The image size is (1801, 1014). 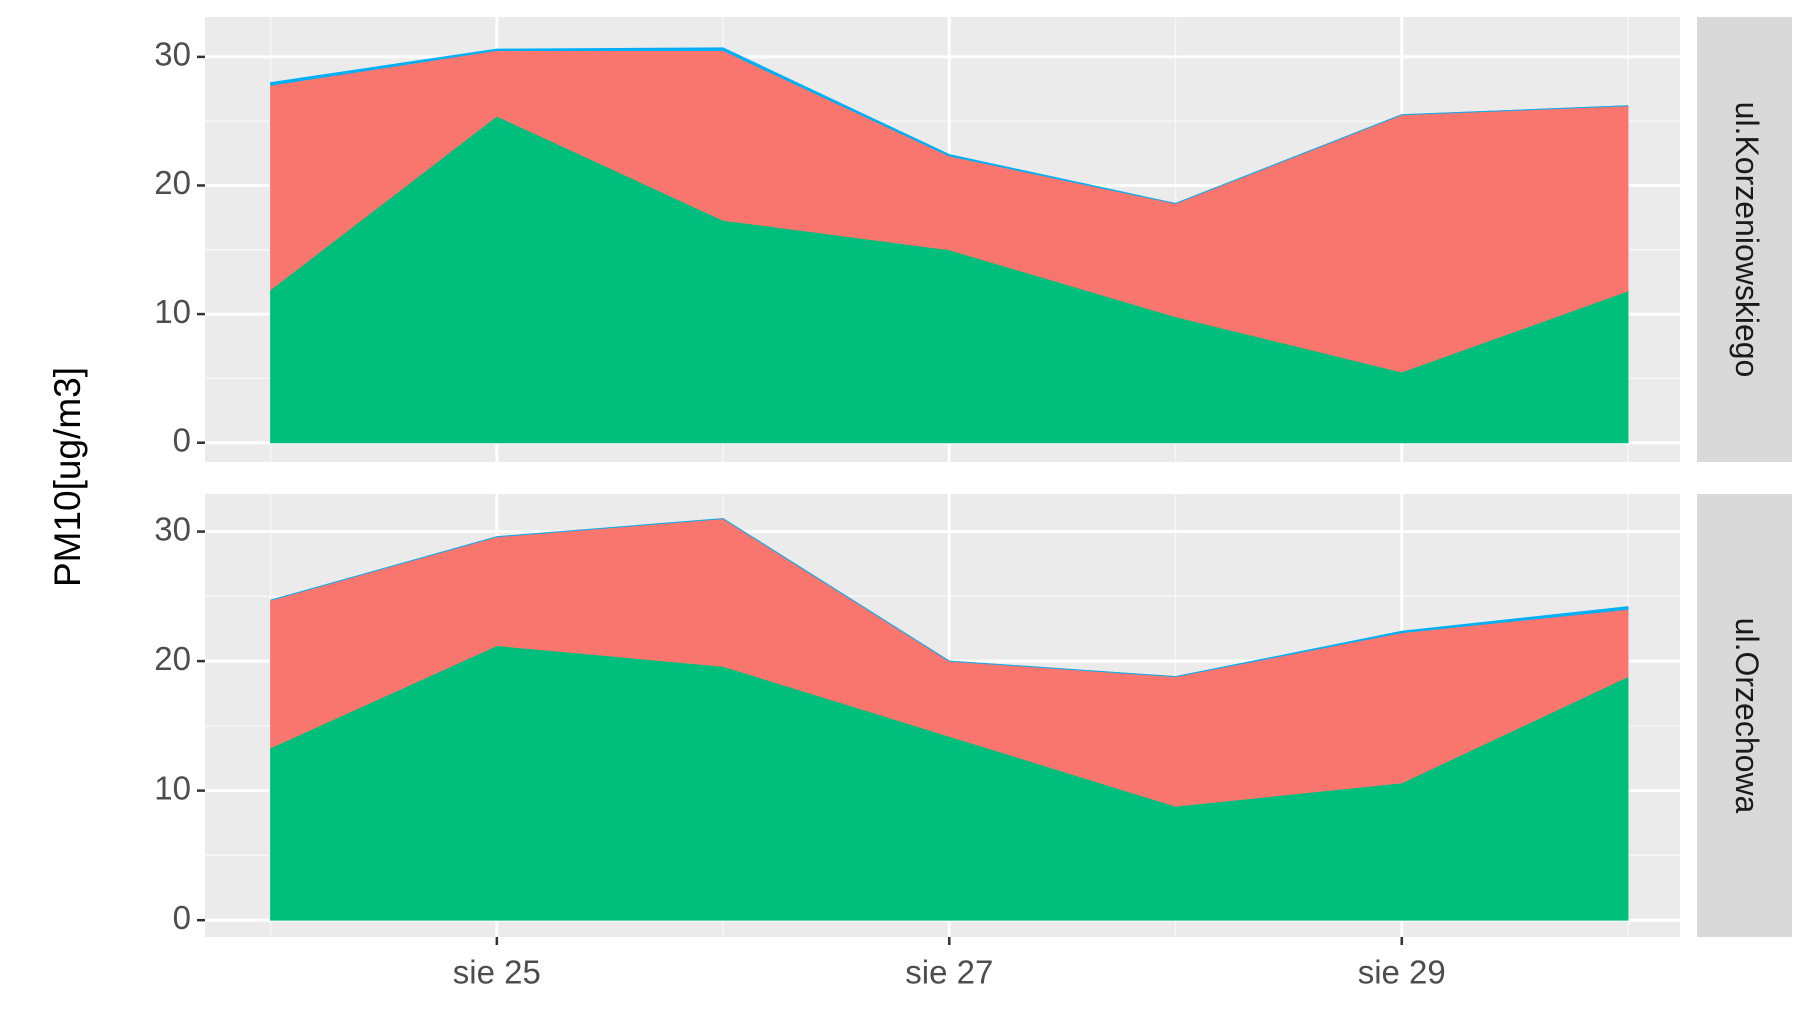 I want to click on x-tick-label: sie 29, so click(x=1402, y=972).